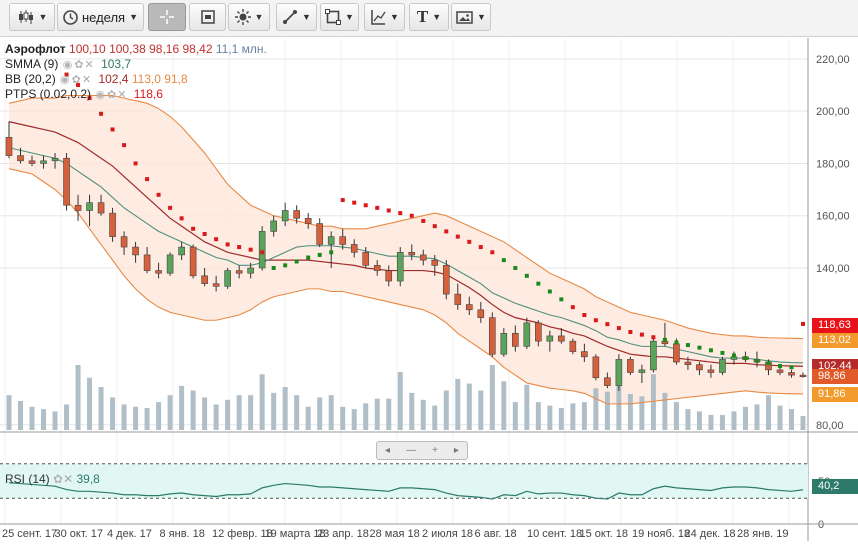 The width and height of the screenshot is (858, 544). Describe the element at coordinates (295, 534) in the screenshot. I see `date-tick-label: 19 марта 18` at that location.